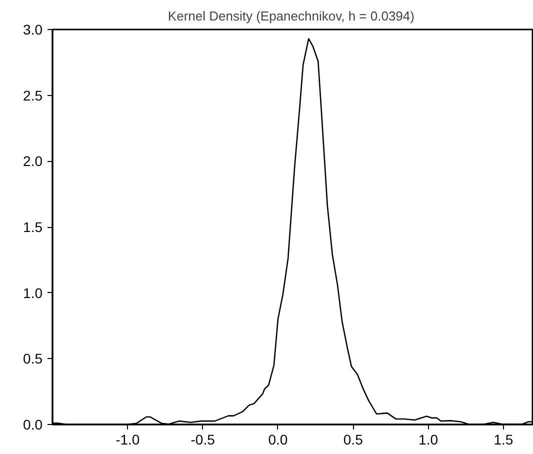  I want to click on x-tick-label: 0.5, so click(353, 440).